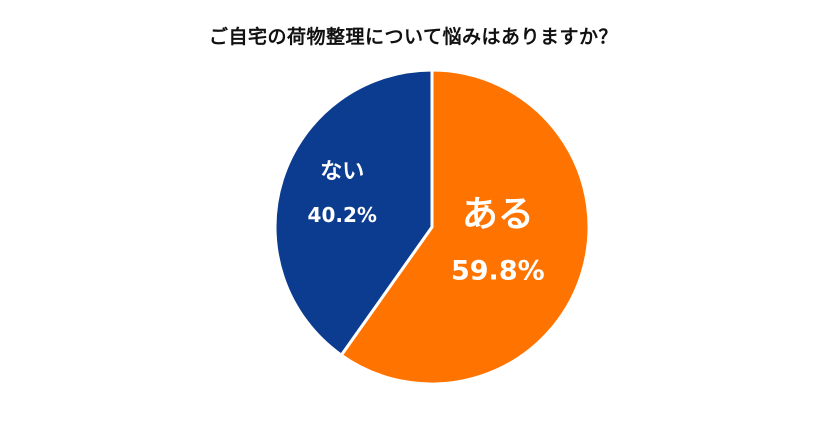 The height and width of the screenshot is (421, 827). Describe the element at coordinates (426, 222) in the screenshot. I see `pie-labels: ある 59.8% ない 40.2%` at that location.